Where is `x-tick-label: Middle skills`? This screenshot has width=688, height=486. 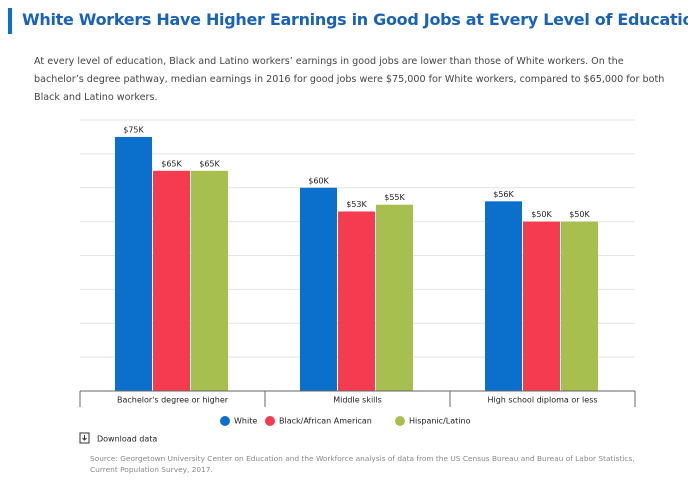
x-tick-label: Middle skills is located at coordinates (357, 400).